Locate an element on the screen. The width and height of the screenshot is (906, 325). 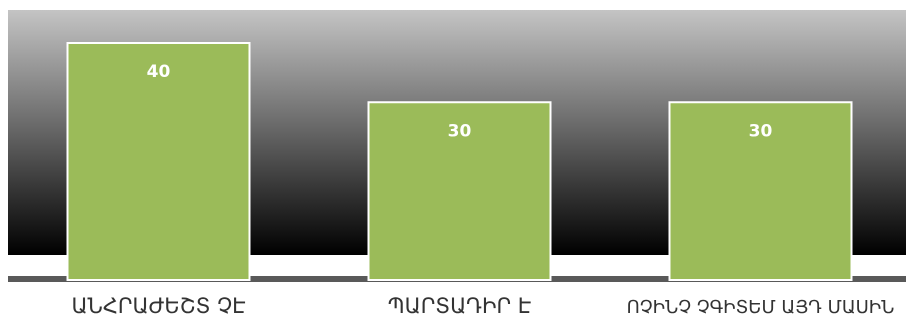
category-label-3: ՈՉԻՆՉ ՉԳԻՏԵՄ ԱՅԴ ՄԱՍԻՆ is located at coordinates (761, 307).